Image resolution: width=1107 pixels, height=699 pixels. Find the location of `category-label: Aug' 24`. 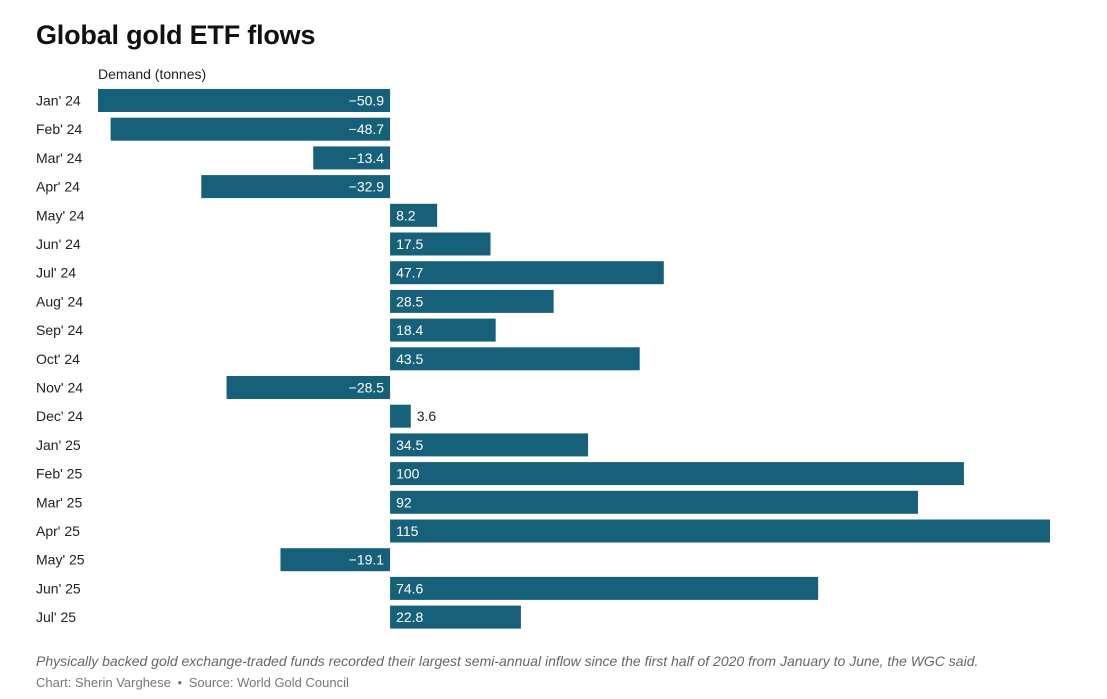

category-label: Aug' 24 is located at coordinates (59, 301).